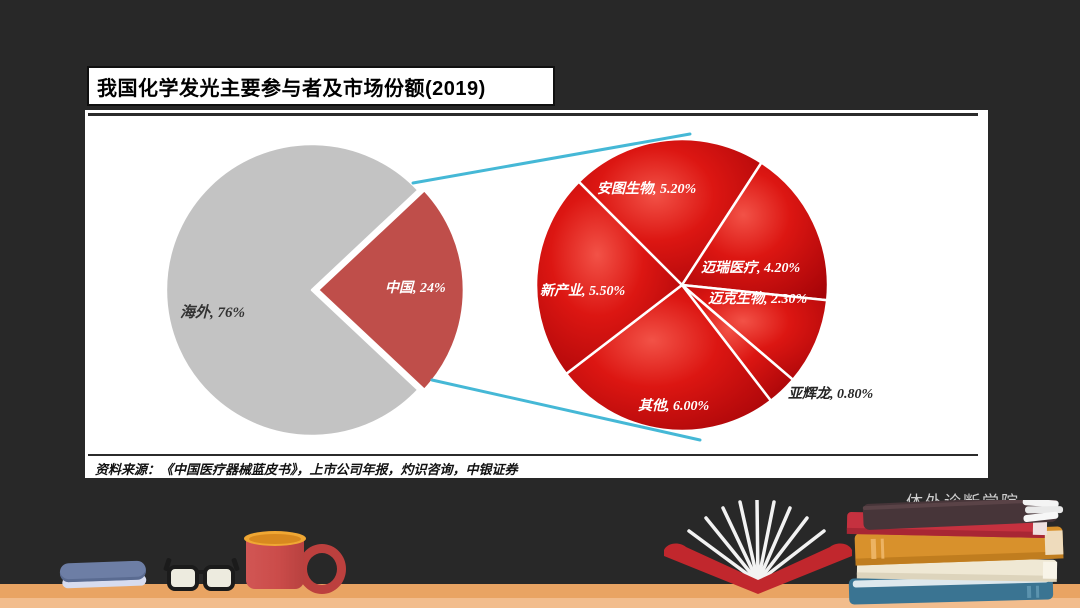 The height and width of the screenshot is (608, 1080). I want to click on panel-bottom-rule, so click(533, 455).